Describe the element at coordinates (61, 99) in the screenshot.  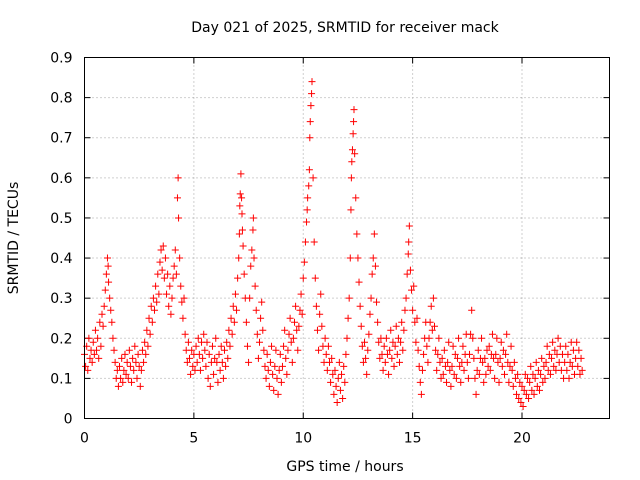
I see `y-tick-label: 0.8` at that location.